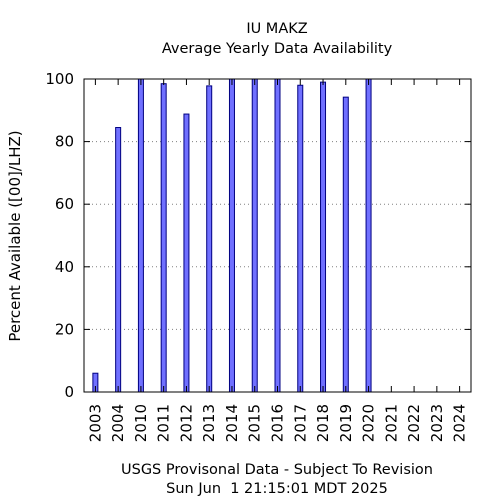  What do you see at coordinates (69, 392) in the screenshot?
I see `y-tick-label: 0` at bounding box center [69, 392].